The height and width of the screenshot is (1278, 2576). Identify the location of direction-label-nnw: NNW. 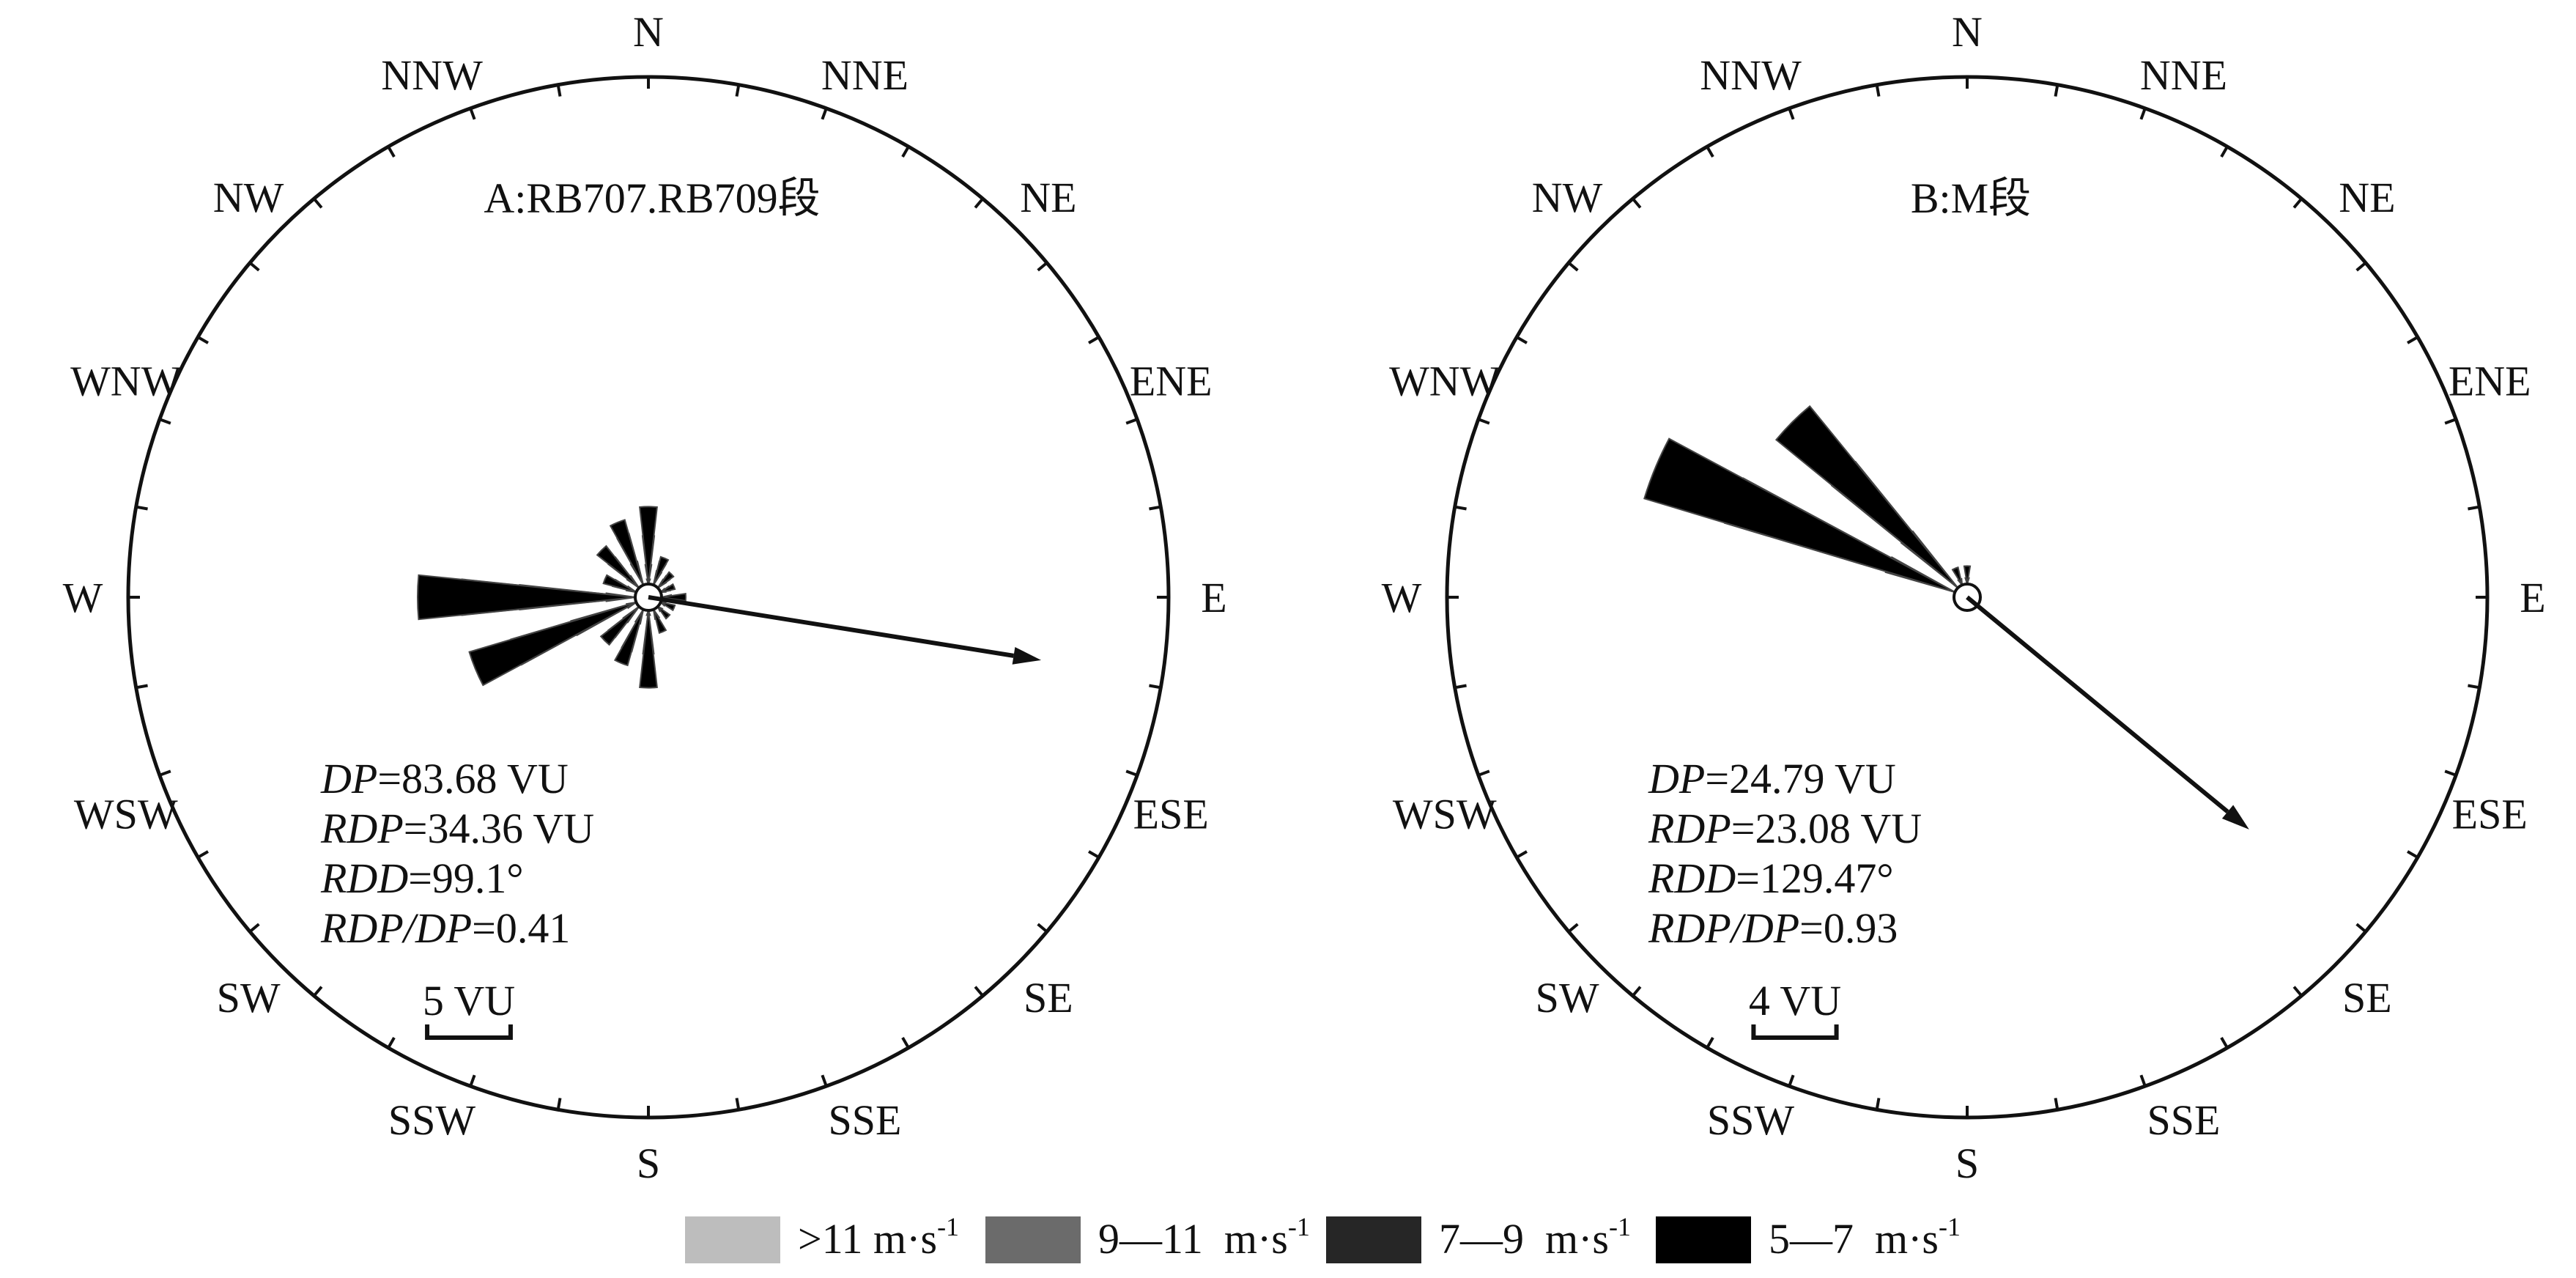
(432, 75).